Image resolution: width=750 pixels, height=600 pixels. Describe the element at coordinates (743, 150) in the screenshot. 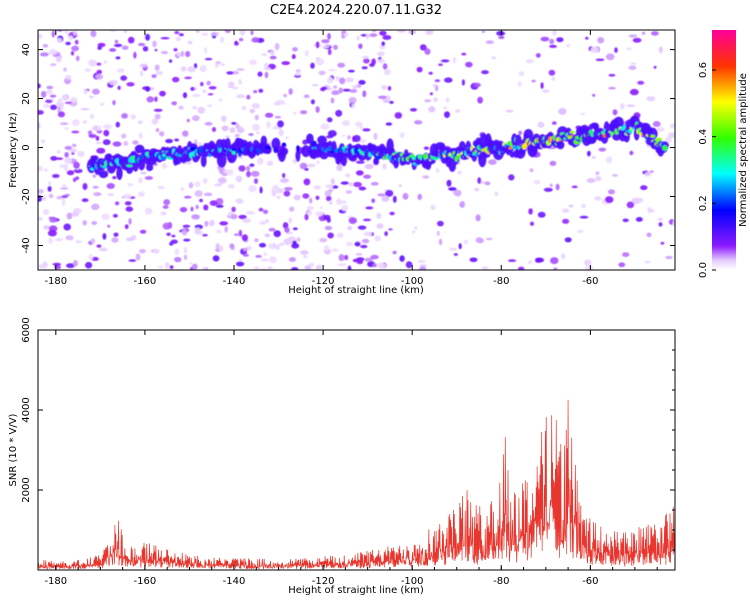

I see `colorbar-label: Normalized spectral amplitude` at that location.